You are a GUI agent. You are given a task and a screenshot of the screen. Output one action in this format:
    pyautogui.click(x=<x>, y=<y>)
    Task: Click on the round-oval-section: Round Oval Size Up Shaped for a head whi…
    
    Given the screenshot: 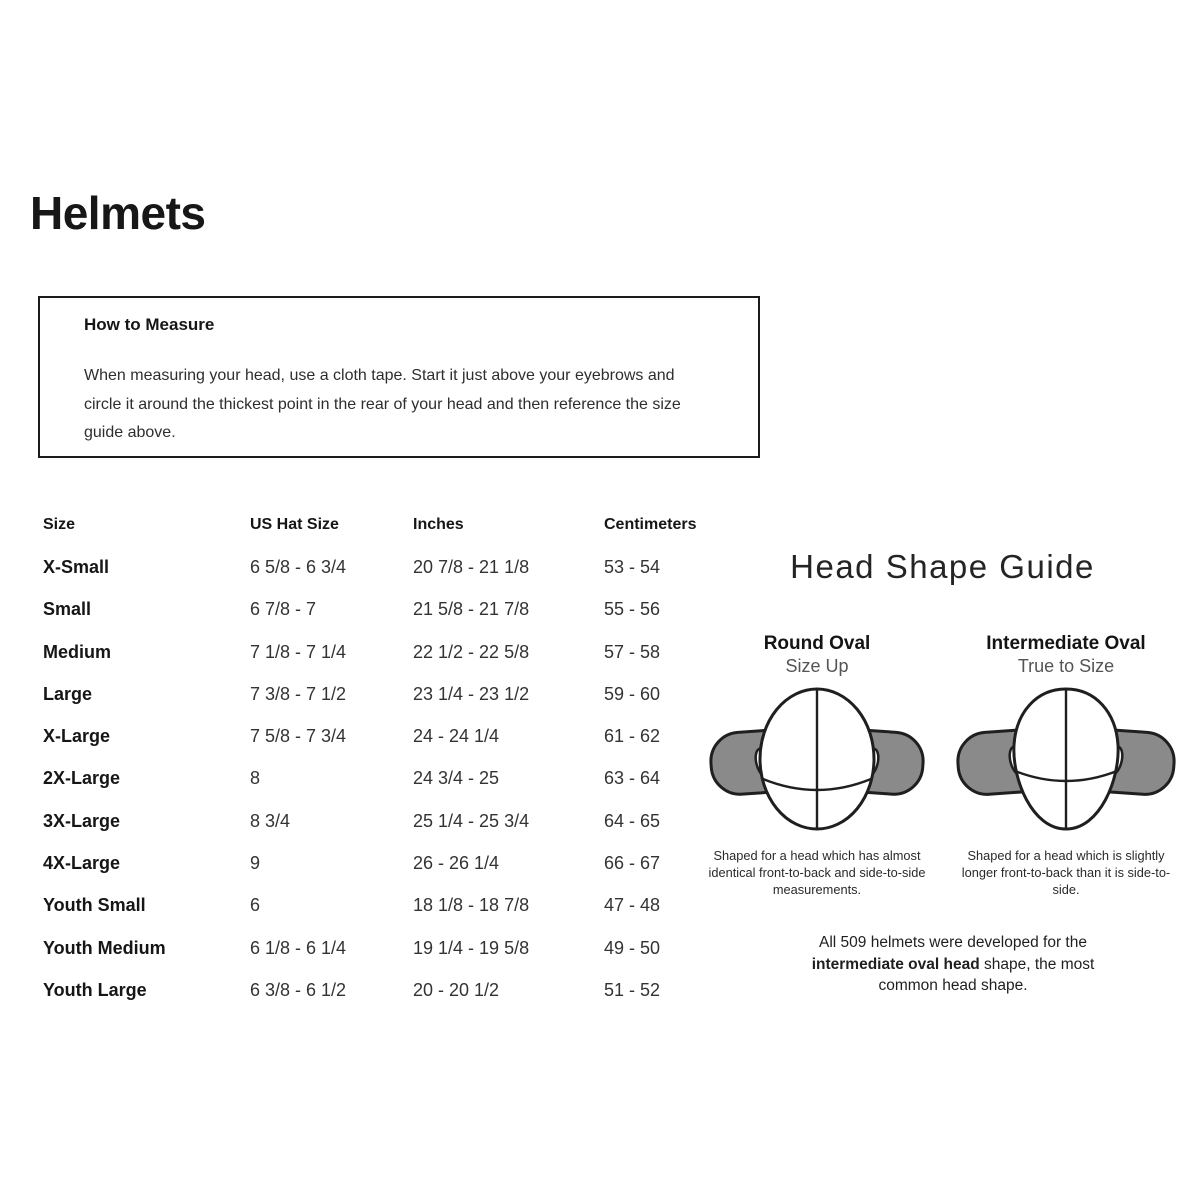 What is the action you would take?
    pyautogui.click(x=817, y=765)
    